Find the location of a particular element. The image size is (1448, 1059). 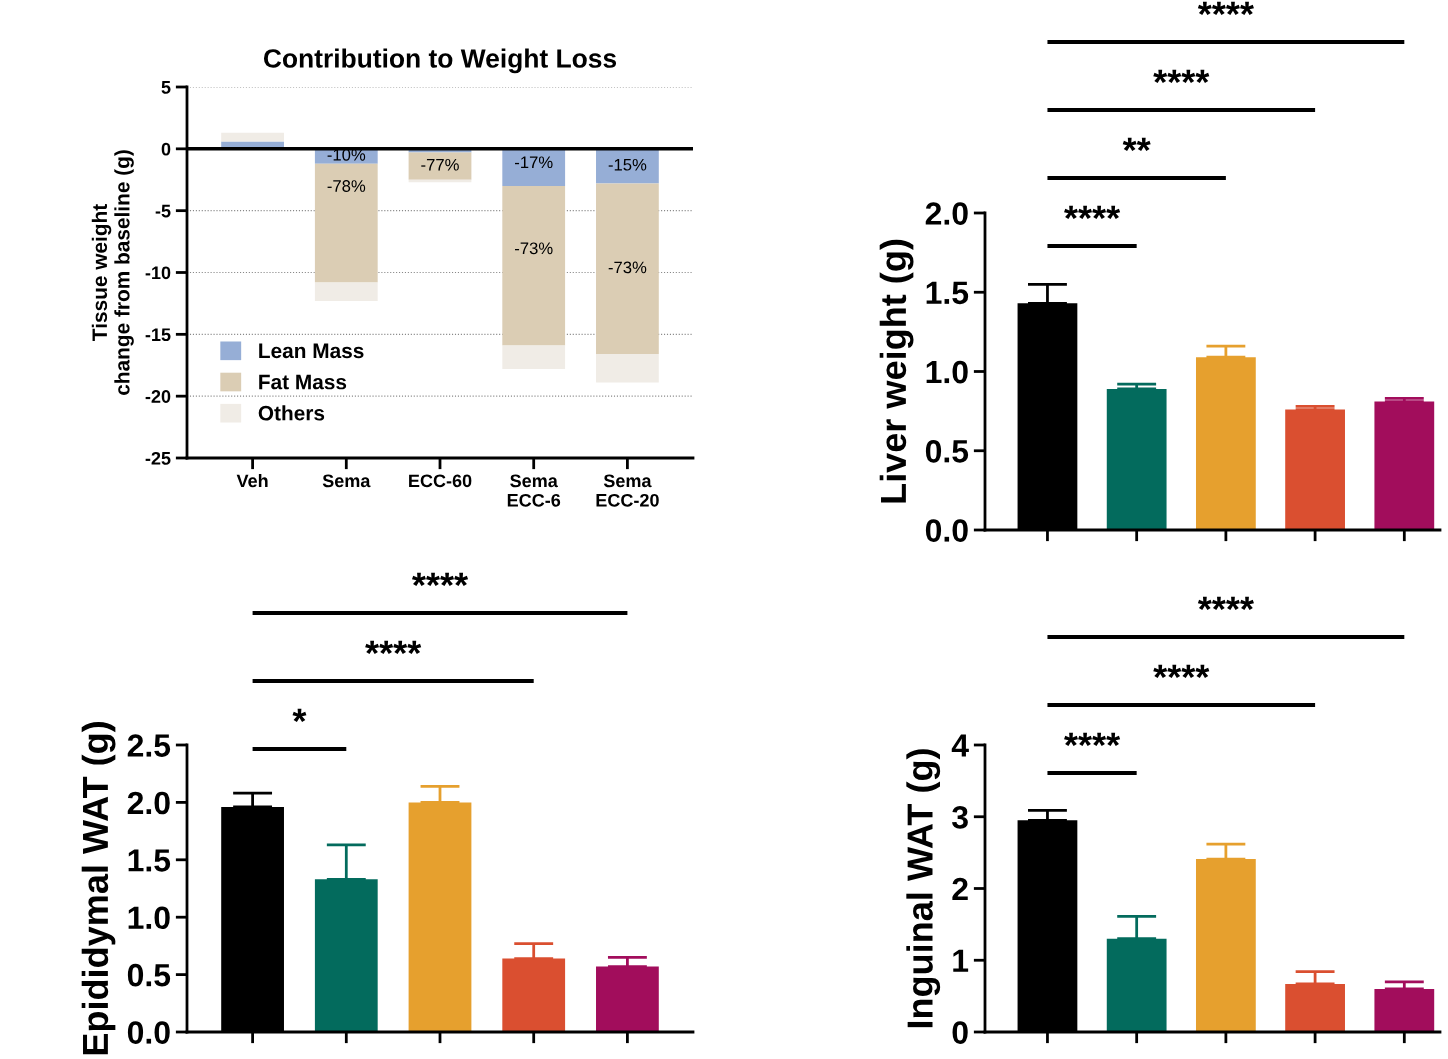

y-tick-label: 2.5 is located at coordinates (149, 745).